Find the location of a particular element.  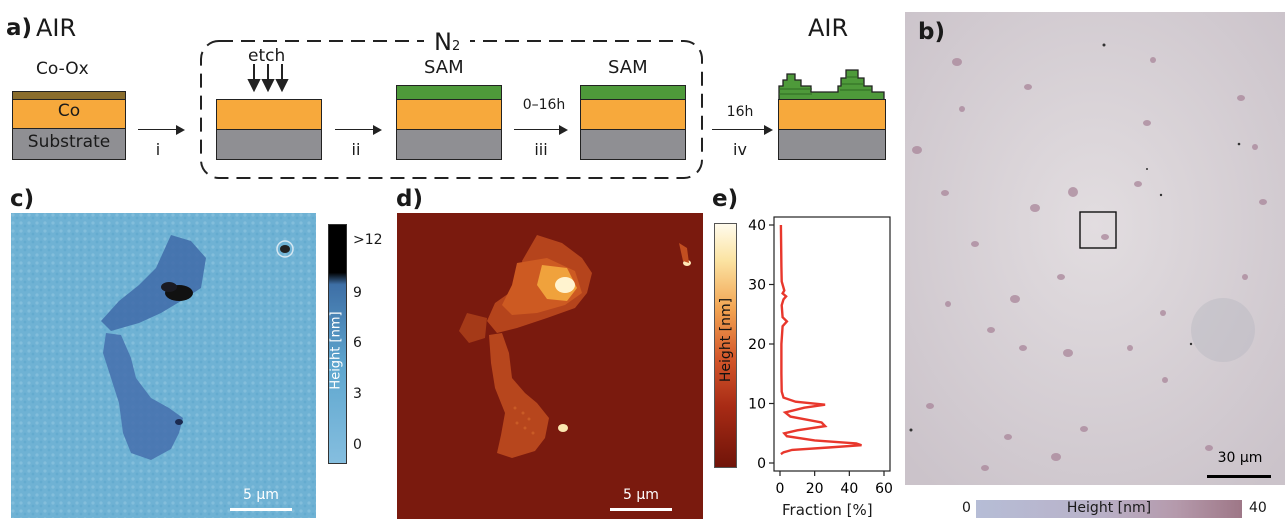

panel-b-scalebar is located at coordinates (1239, 476).